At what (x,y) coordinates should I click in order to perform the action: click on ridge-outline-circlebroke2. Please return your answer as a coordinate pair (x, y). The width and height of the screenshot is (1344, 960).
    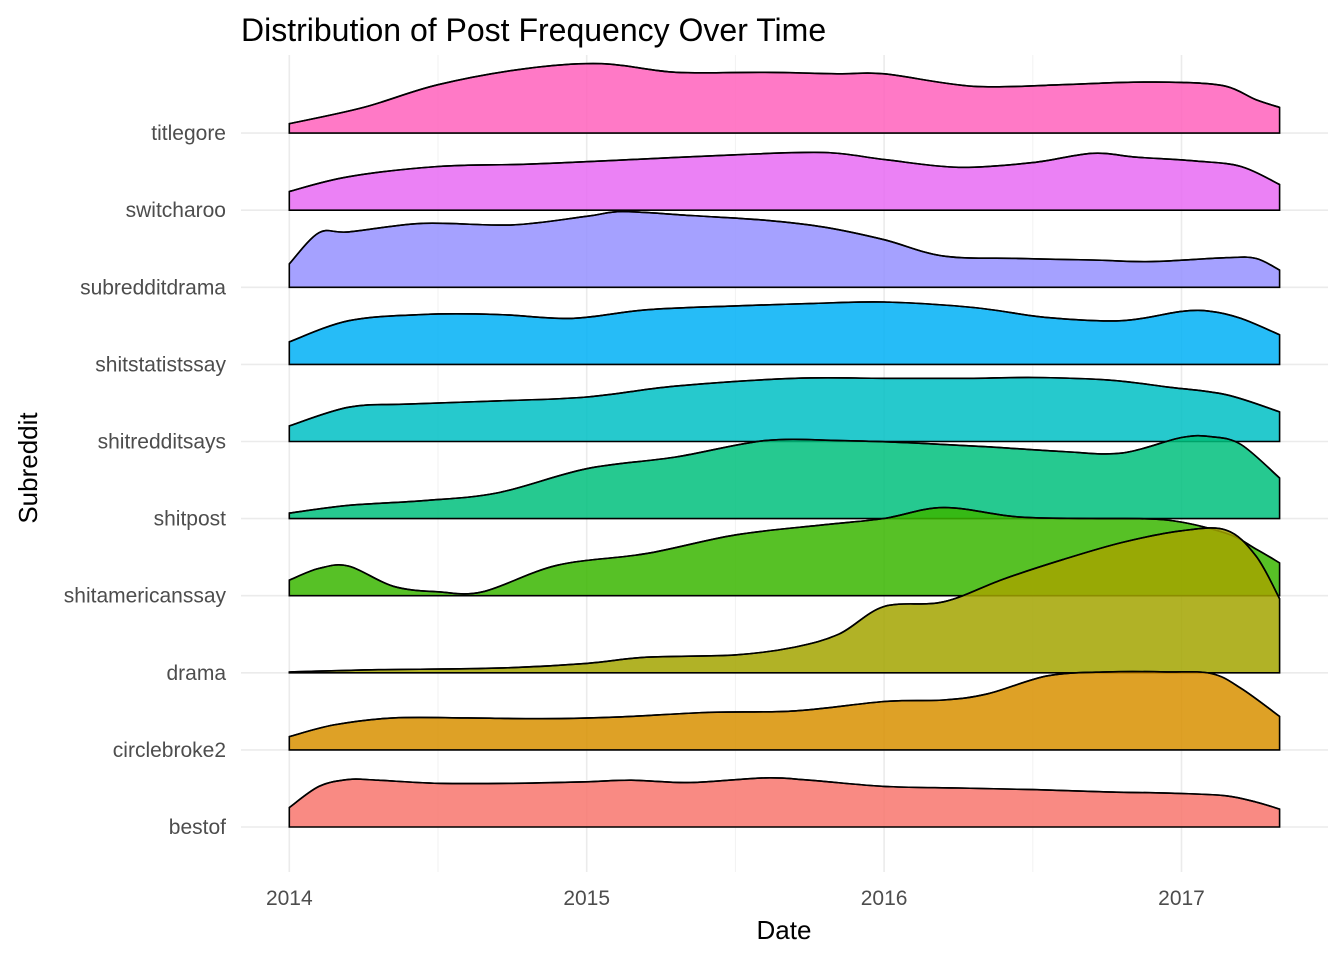
    Looking at the image, I should click on (785, 704).